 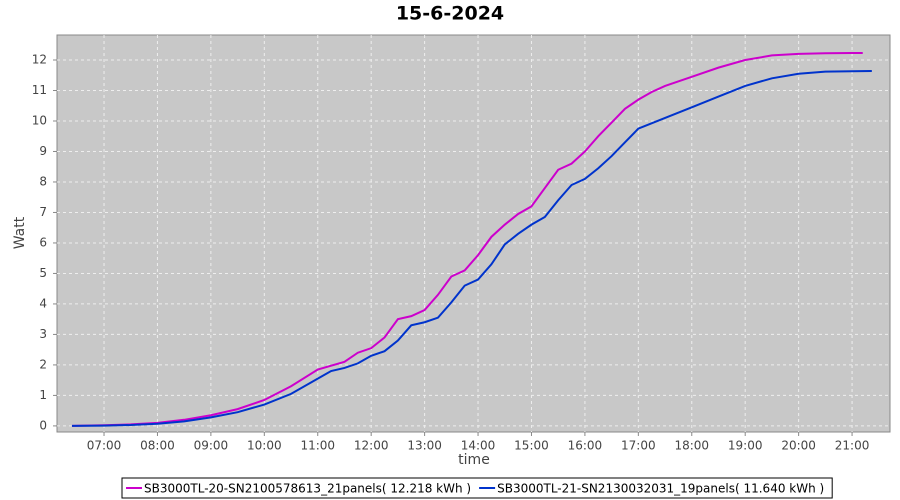 What do you see at coordinates (43, 395) in the screenshot?
I see `y-tick-label: 1` at bounding box center [43, 395].